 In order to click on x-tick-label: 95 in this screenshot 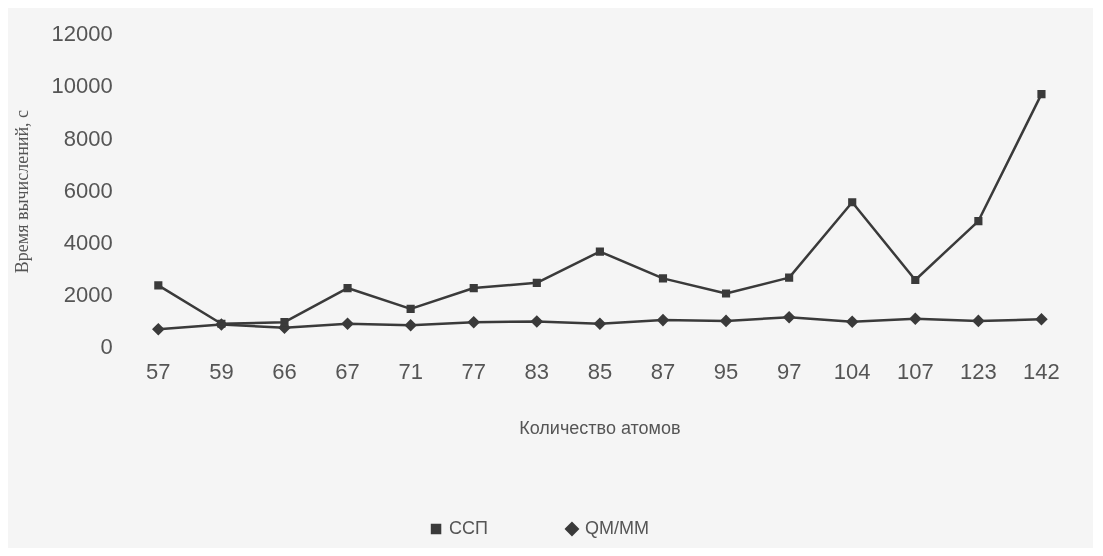, I will do `click(726, 372)`.